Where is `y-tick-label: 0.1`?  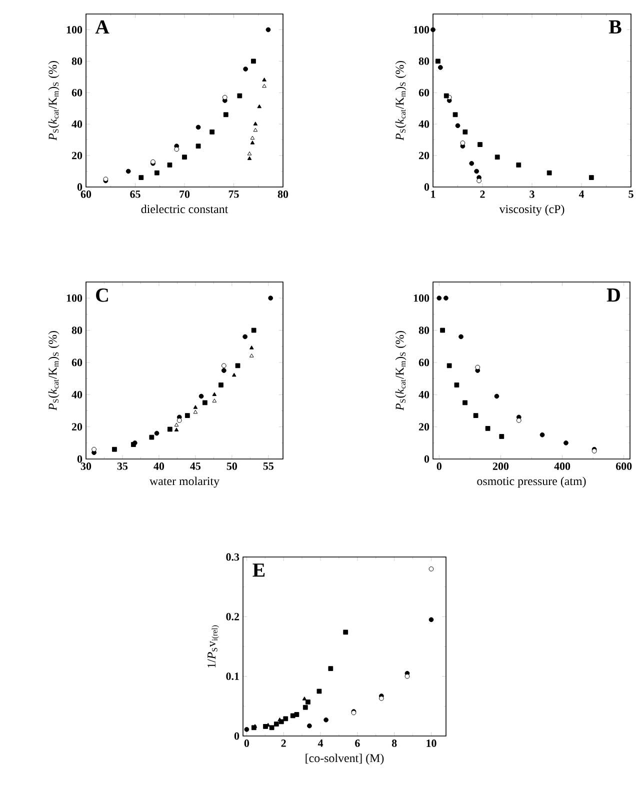
y-tick-label: 0.1 is located at coordinates (232, 676).